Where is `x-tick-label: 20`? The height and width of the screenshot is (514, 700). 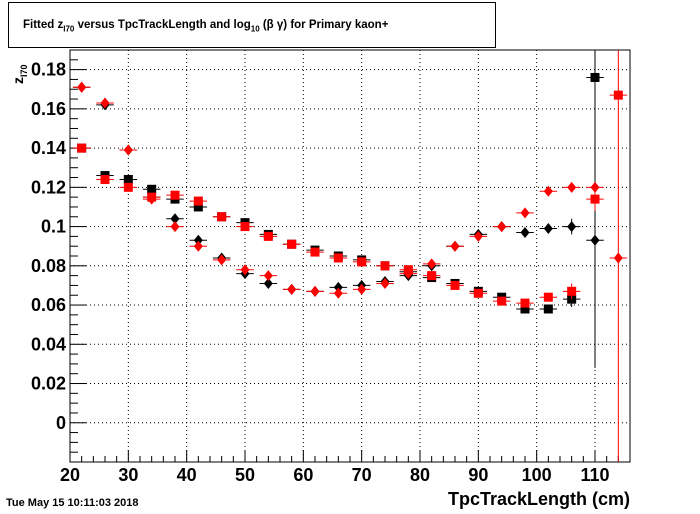
x-tick-label: 20 is located at coordinates (70, 475).